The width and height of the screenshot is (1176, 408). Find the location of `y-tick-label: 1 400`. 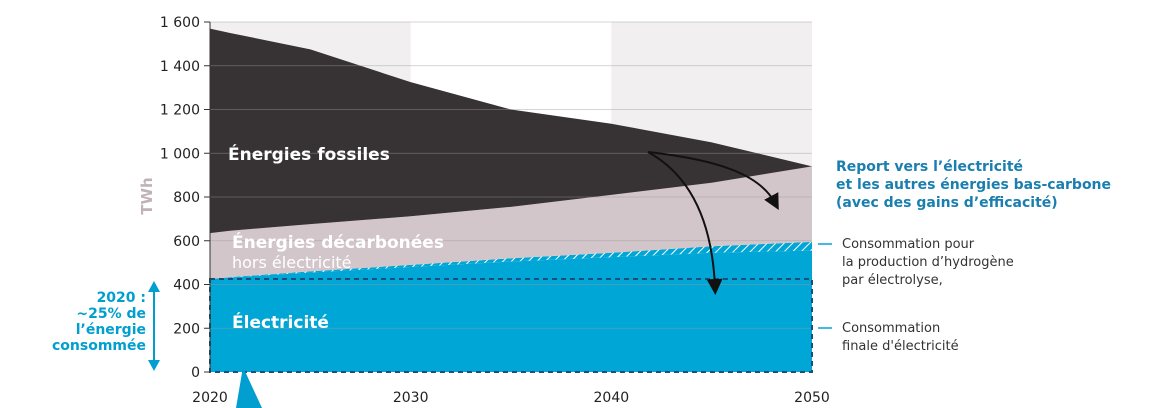

y-tick-label: 1 400 is located at coordinates (180, 67).